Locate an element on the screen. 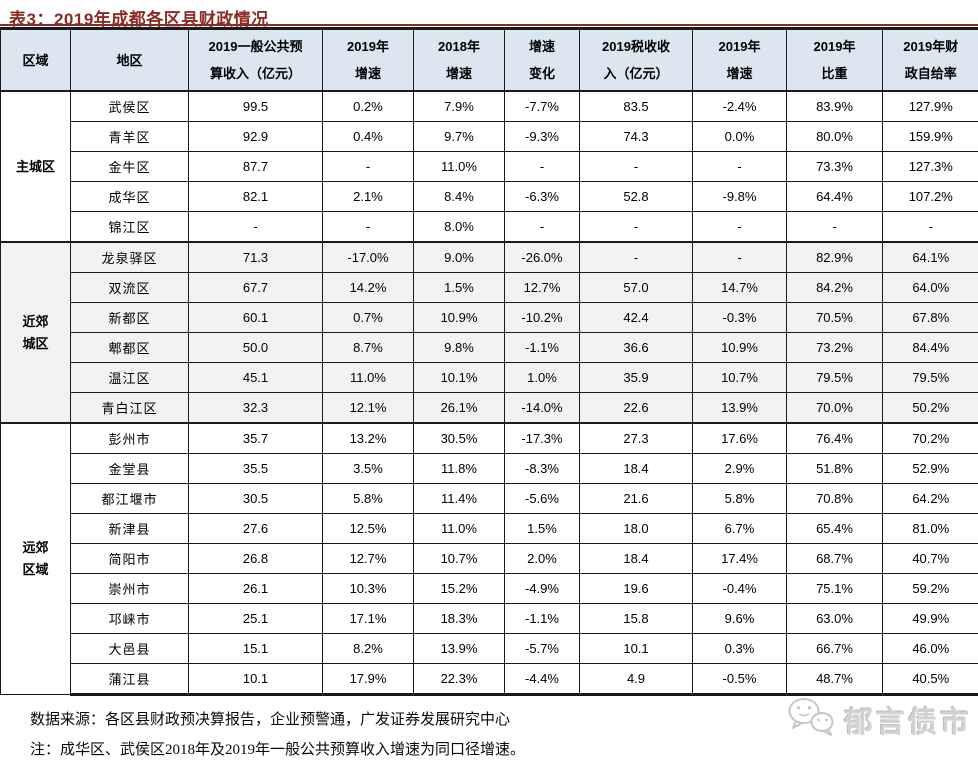  data-cell: 127.3% is located at coordinates (930, 167).